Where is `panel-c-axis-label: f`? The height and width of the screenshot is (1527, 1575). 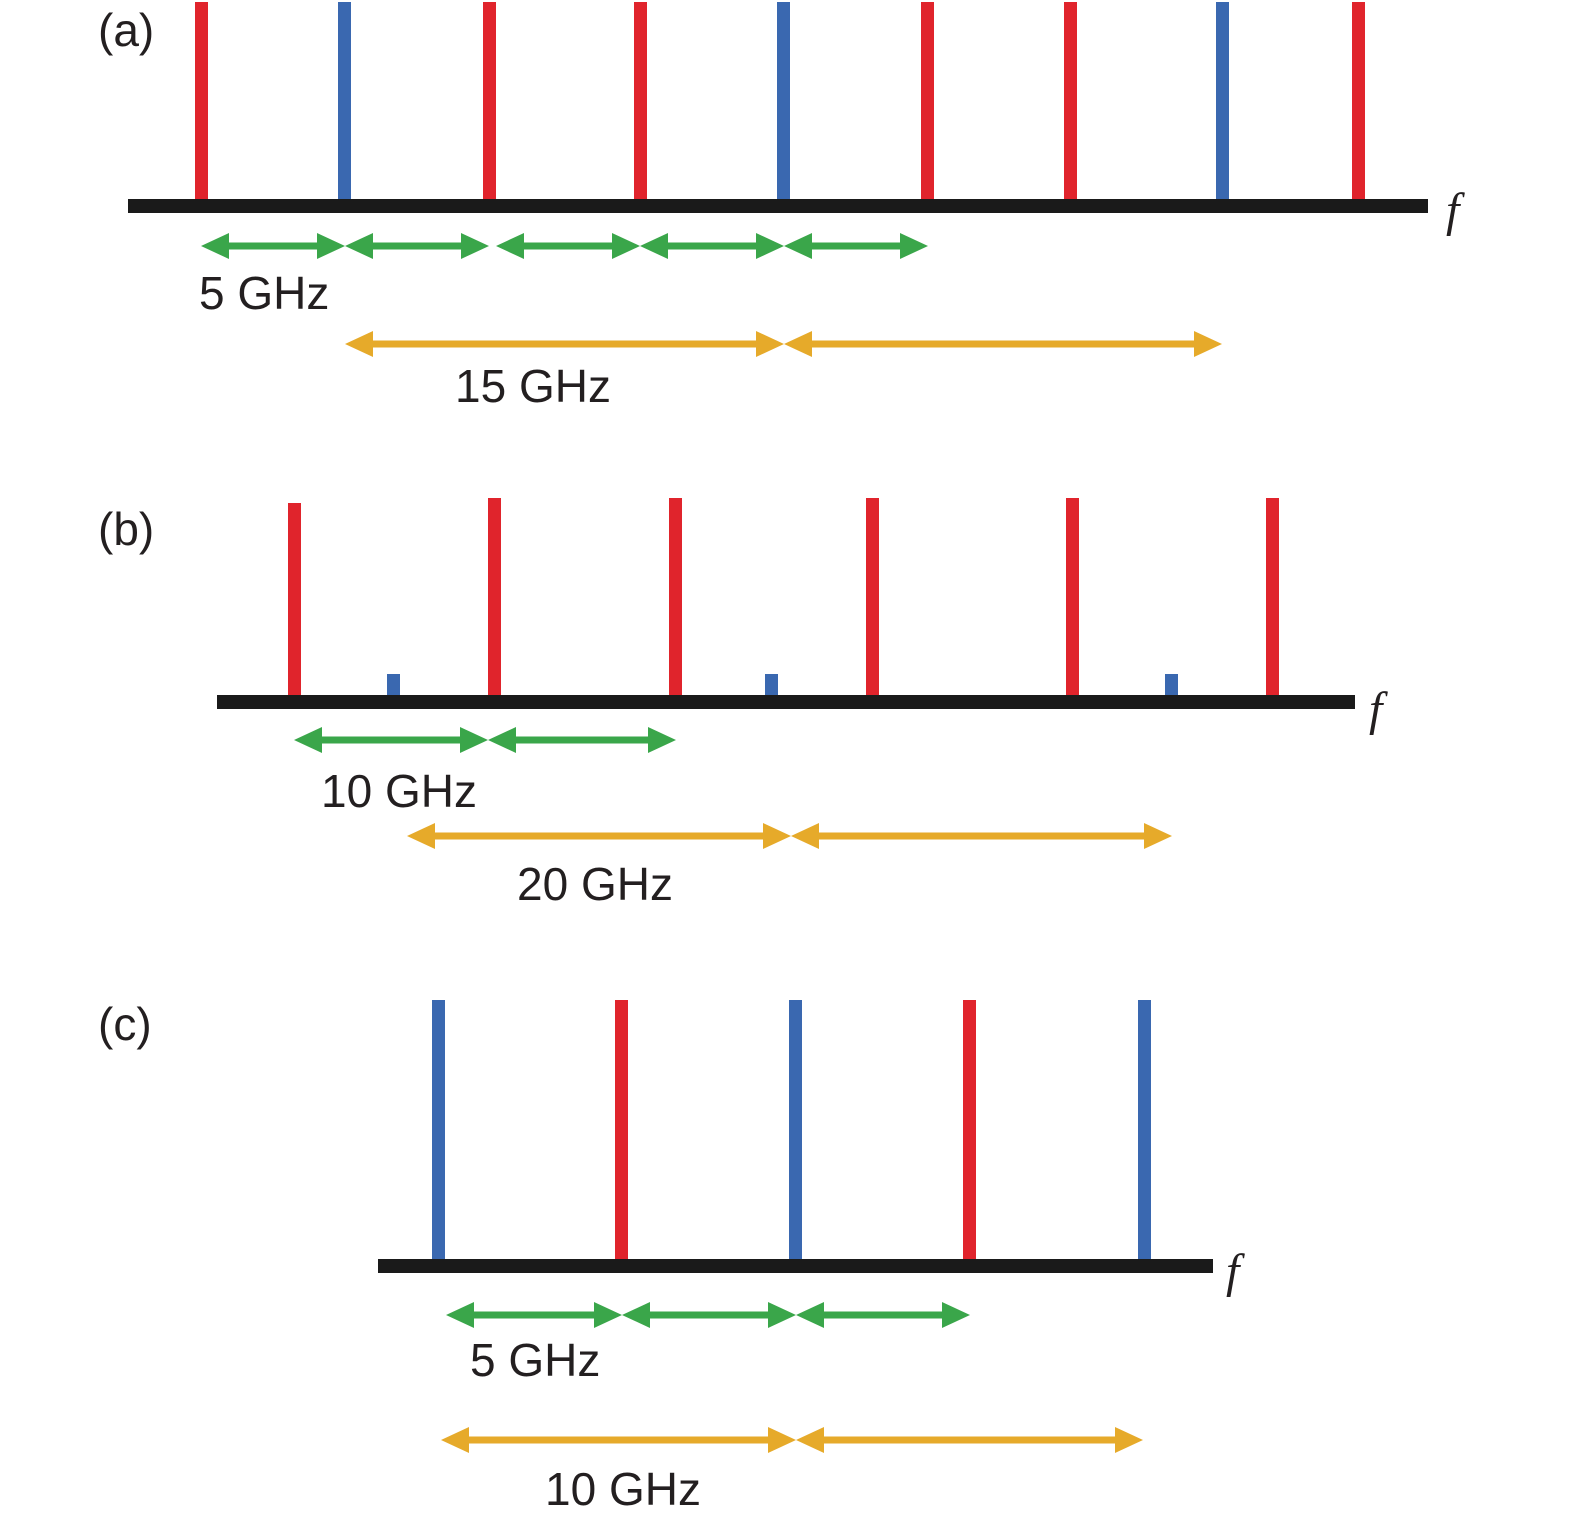
panel-c-axis-label: f is located at coordinates (1235, 1271).